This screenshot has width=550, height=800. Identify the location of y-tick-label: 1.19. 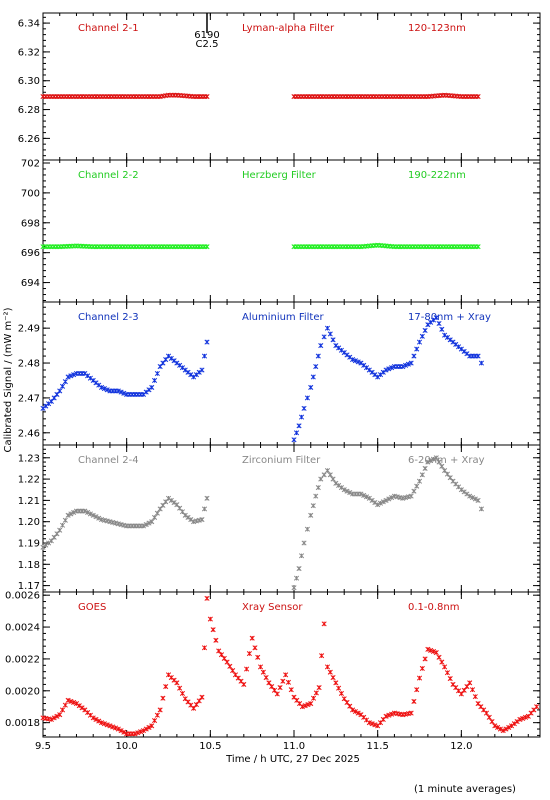
(29, 544).